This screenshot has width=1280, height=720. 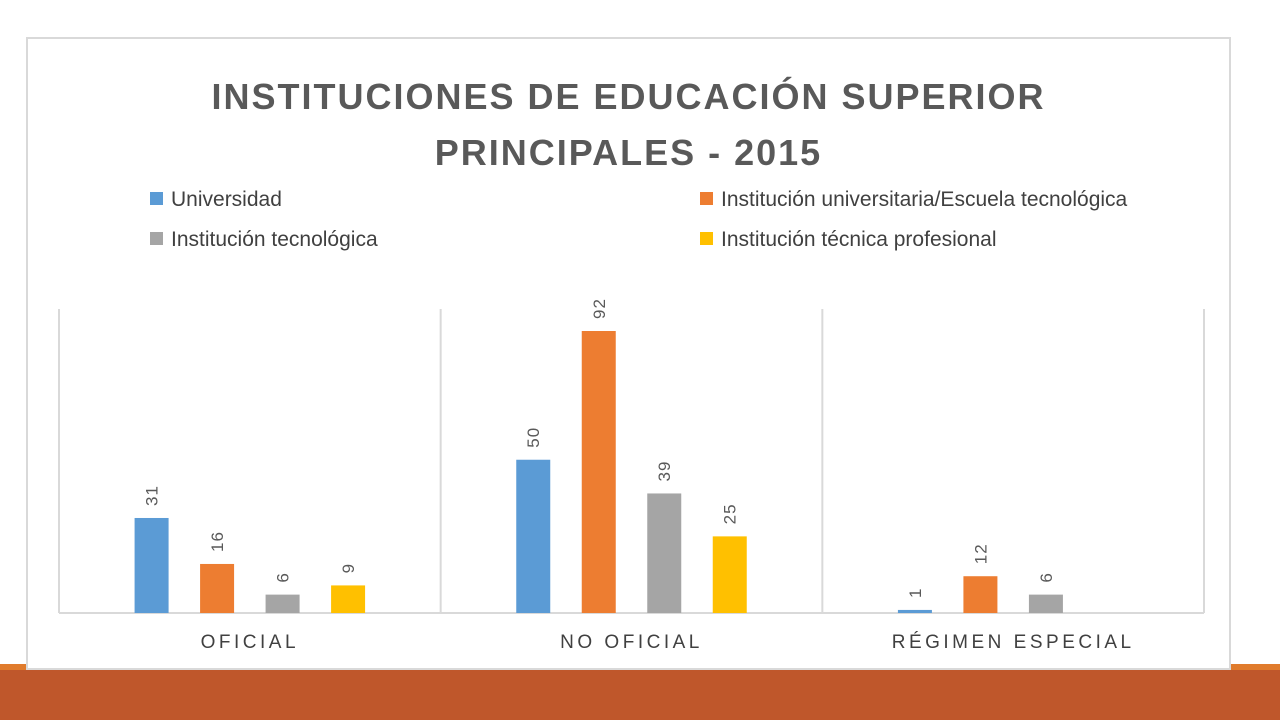 What do you see at coordinates (533, 437) in the screenshot?
I see `data-label: 50` at bounding box center [533, 437].